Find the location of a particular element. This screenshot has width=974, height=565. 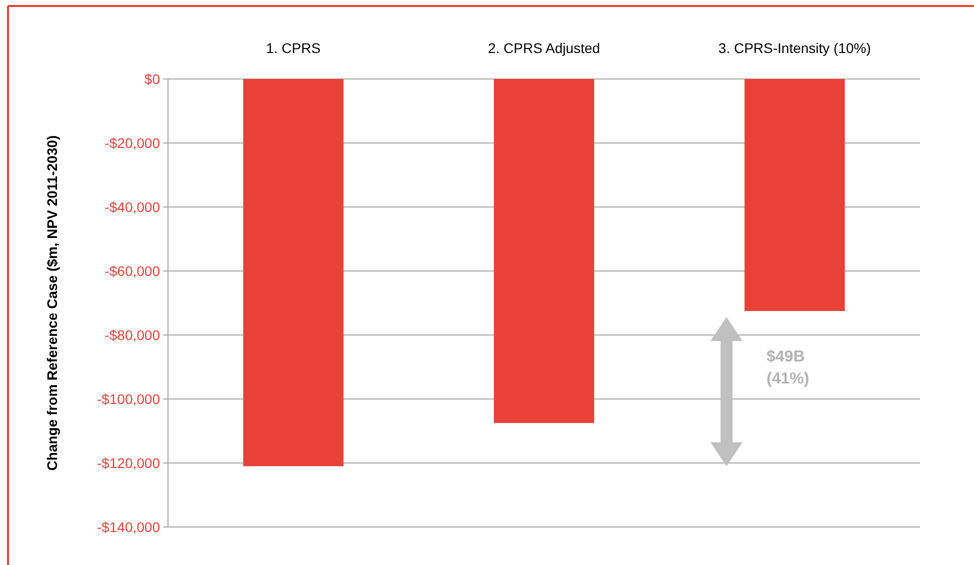

y-tick-label: -$60,000 is located at coordinates (132, 270).